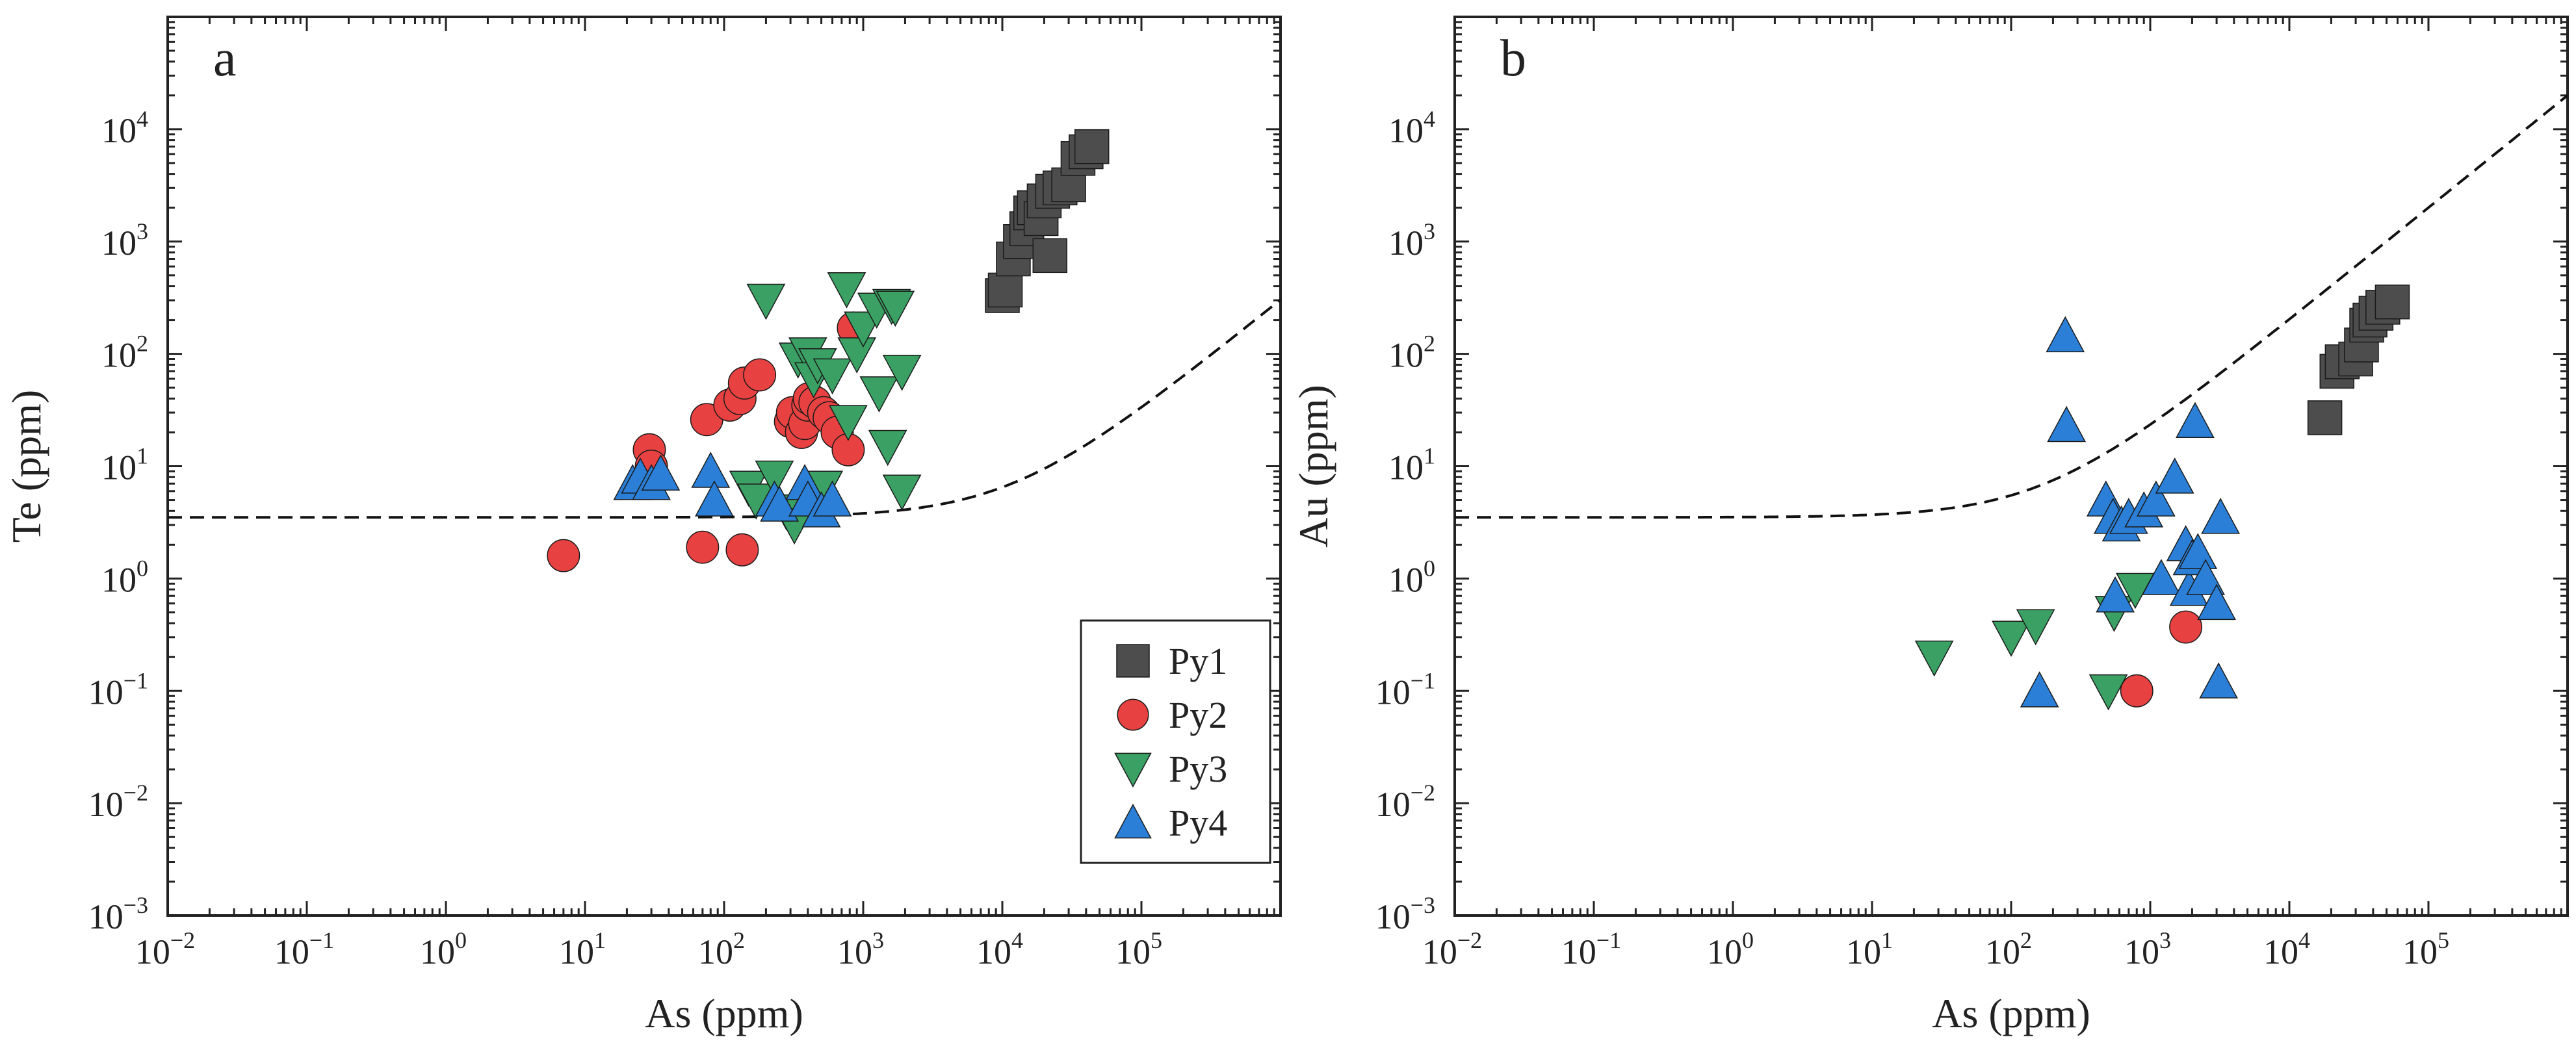 The width and height of the screenshot is (2576, 1050). What do you see at coordinates (860, 949) in the screenshot?
I see `x-tick-label: 10³` at bounding box center [860, 949].